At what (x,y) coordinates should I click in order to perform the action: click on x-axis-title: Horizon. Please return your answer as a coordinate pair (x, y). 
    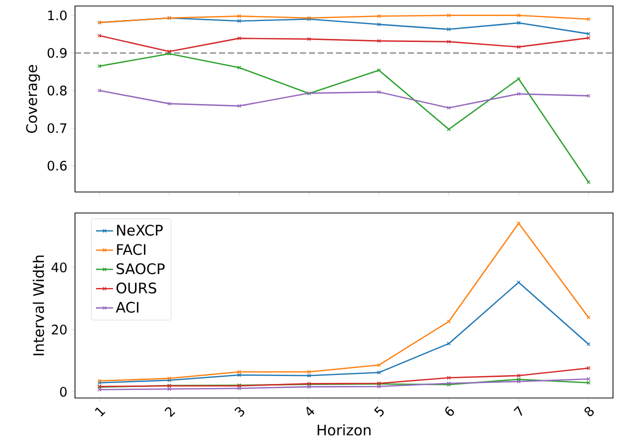
    Looking at the image, I should click on (344, 430).